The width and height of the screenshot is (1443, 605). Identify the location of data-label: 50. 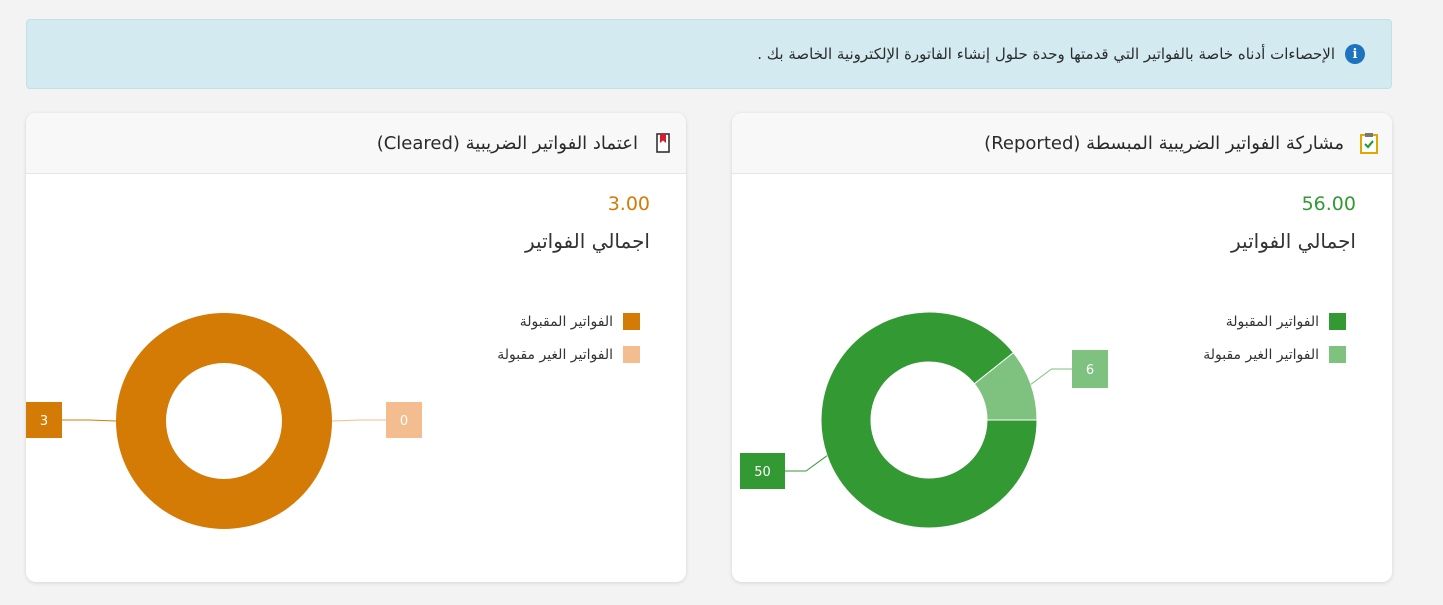
(762, 472).